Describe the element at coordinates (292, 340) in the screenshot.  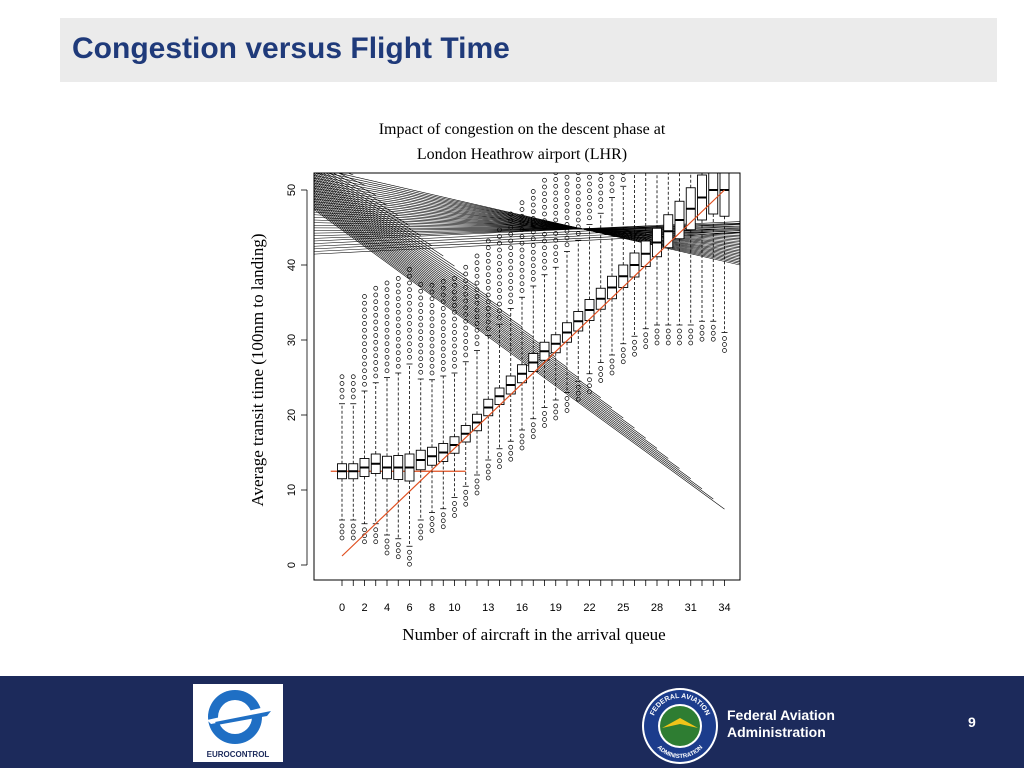
I see `y-tick-label: 30` at that location.